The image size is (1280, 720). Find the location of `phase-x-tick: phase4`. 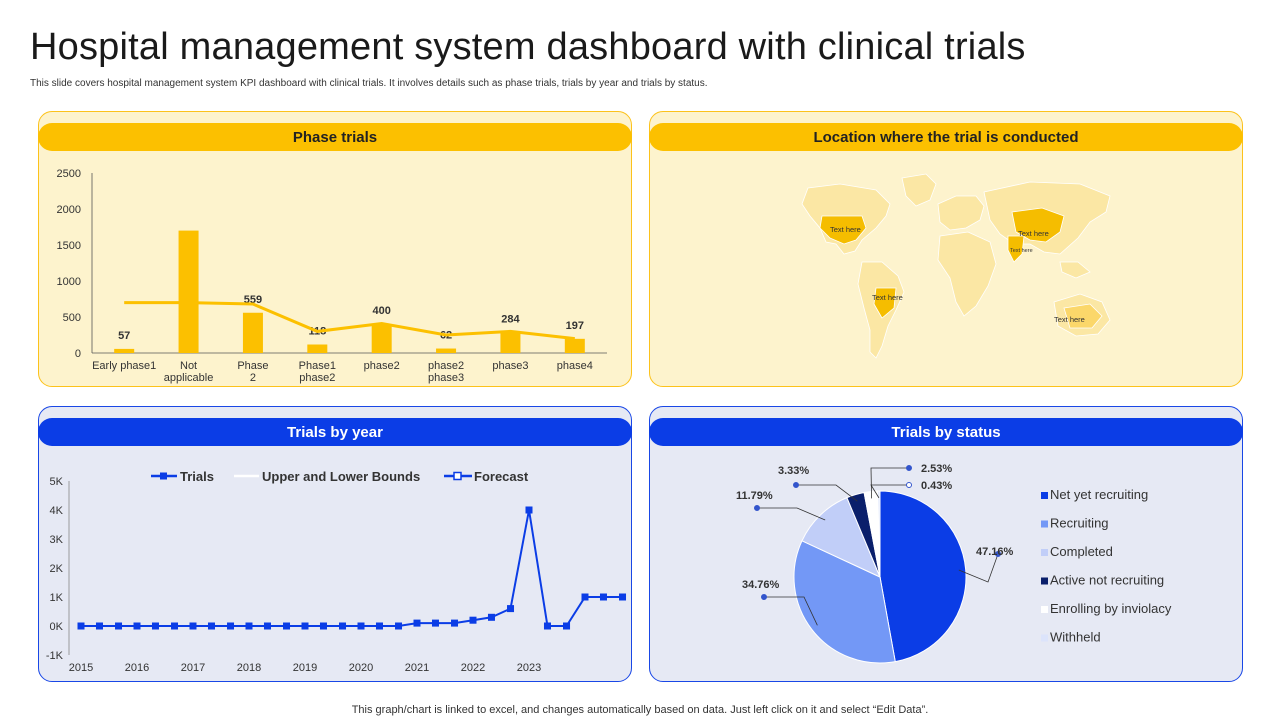

phase-x-tick: phase4 is located at coordinates (575, 366).